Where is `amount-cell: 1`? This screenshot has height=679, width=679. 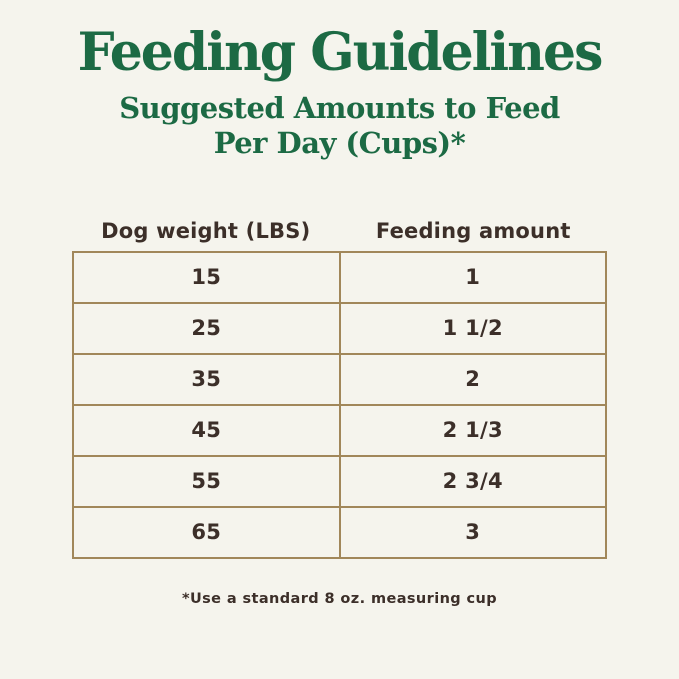
amount-cell: 1 is located at coordinates (472, 277).